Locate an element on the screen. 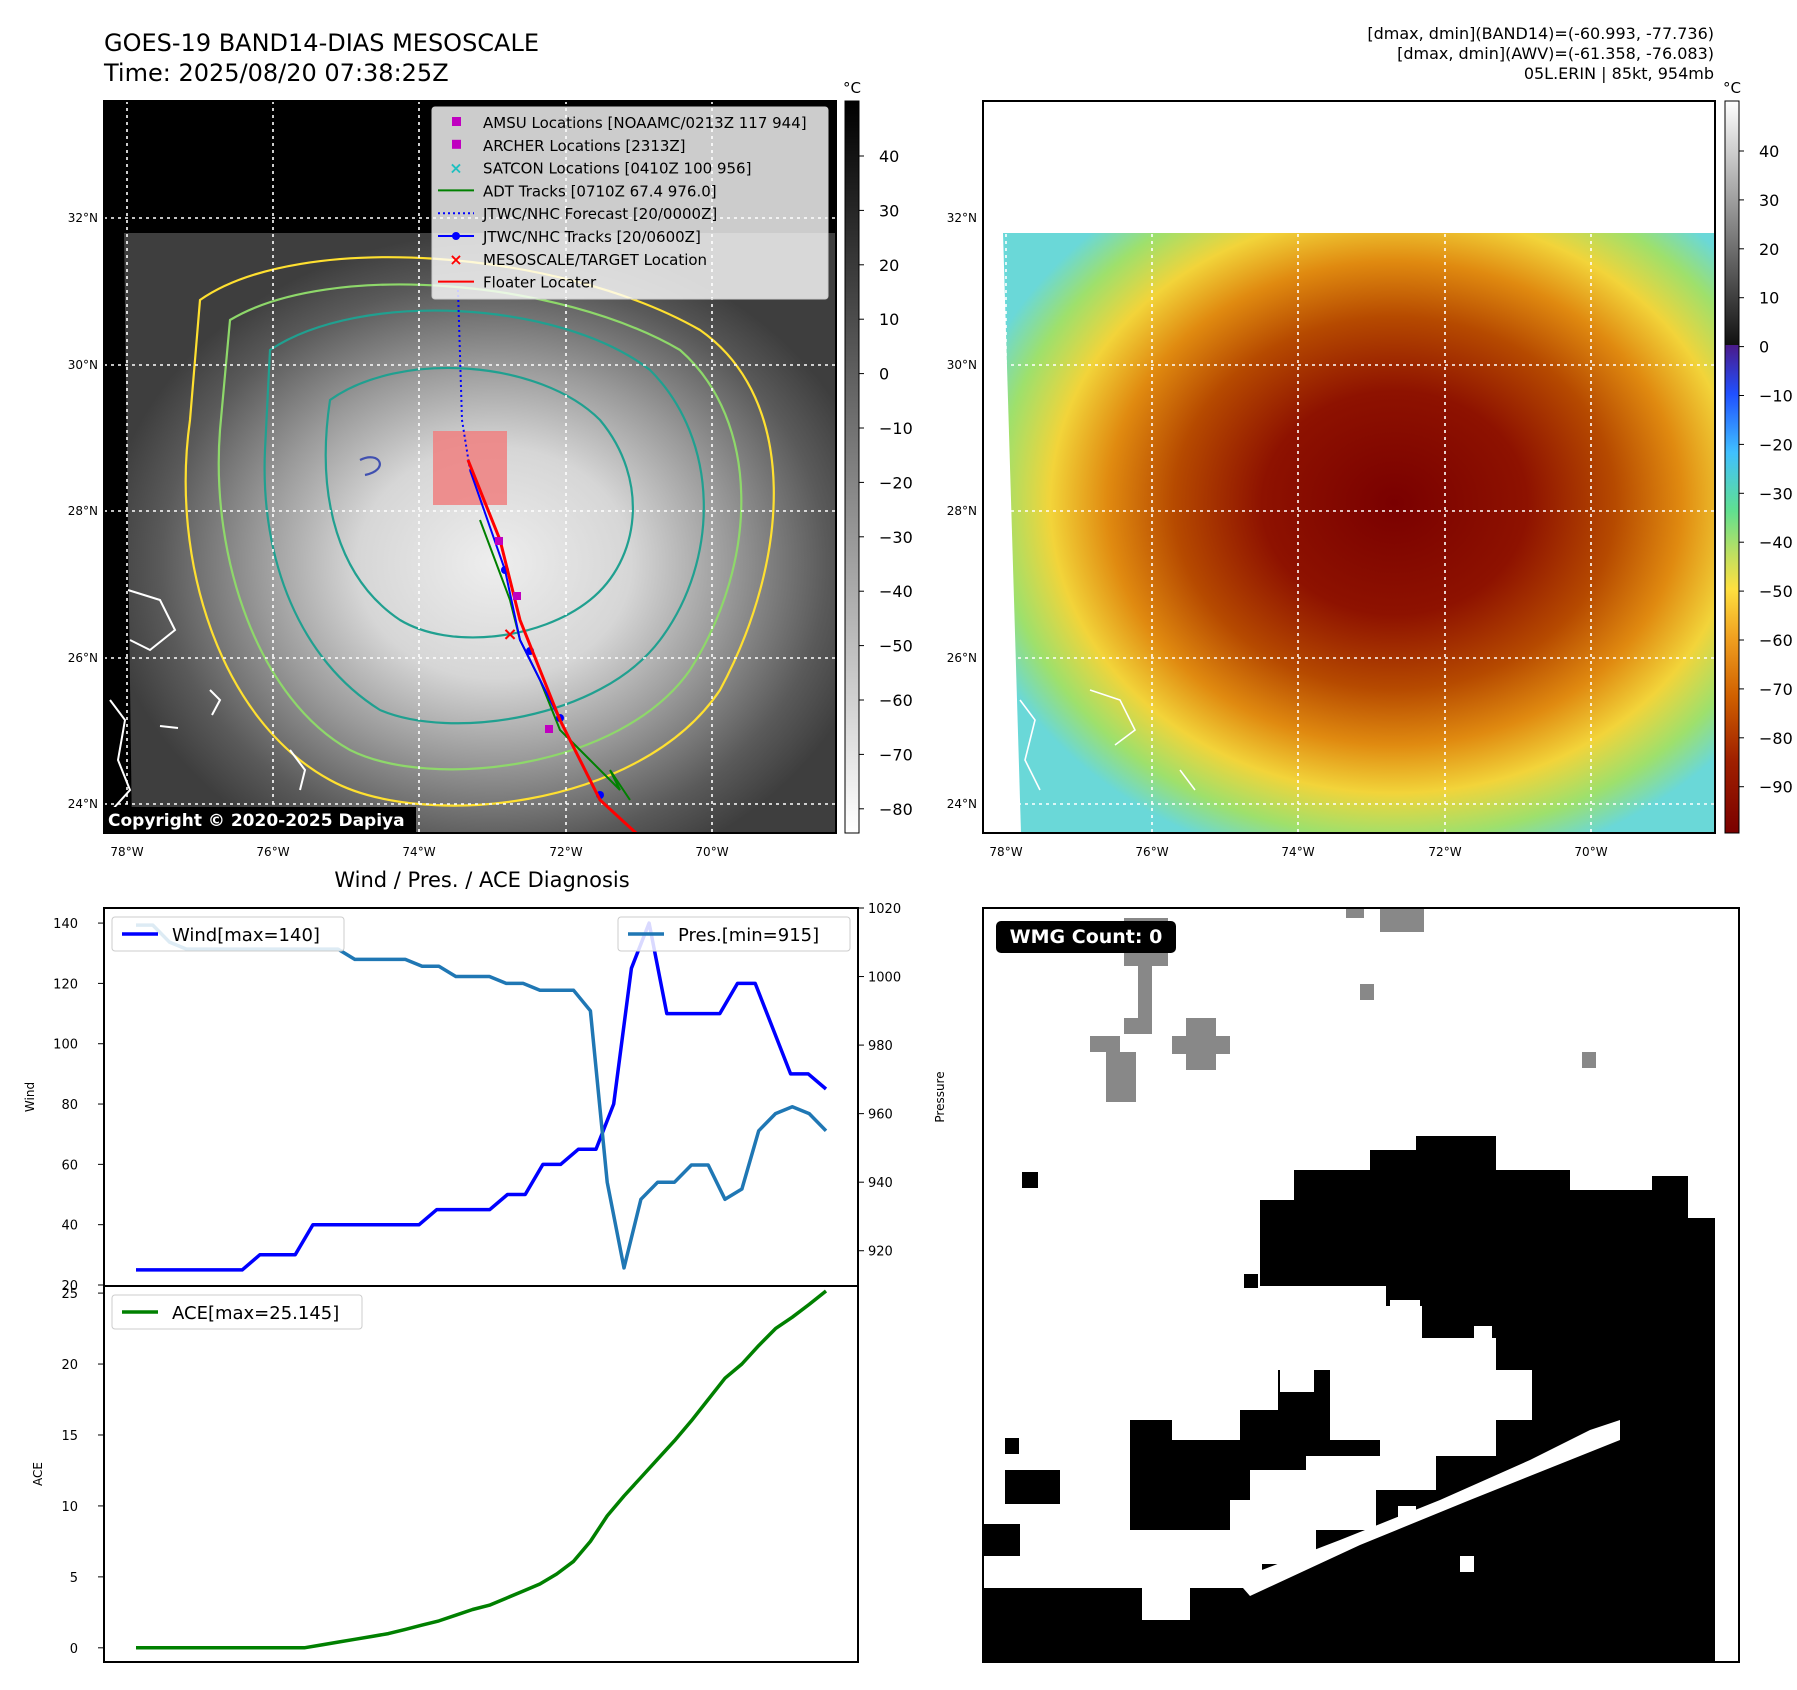 The height and width of the screenshot is (1690, 1797). floater-locater-track is located at coordinates (552, 646).